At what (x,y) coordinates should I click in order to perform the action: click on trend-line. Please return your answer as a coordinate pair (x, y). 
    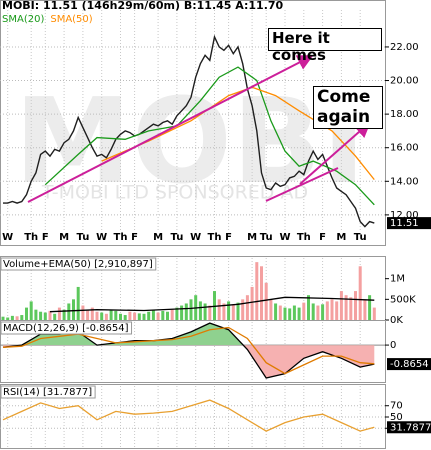
    Looking at the image, I should click on (302, 184).